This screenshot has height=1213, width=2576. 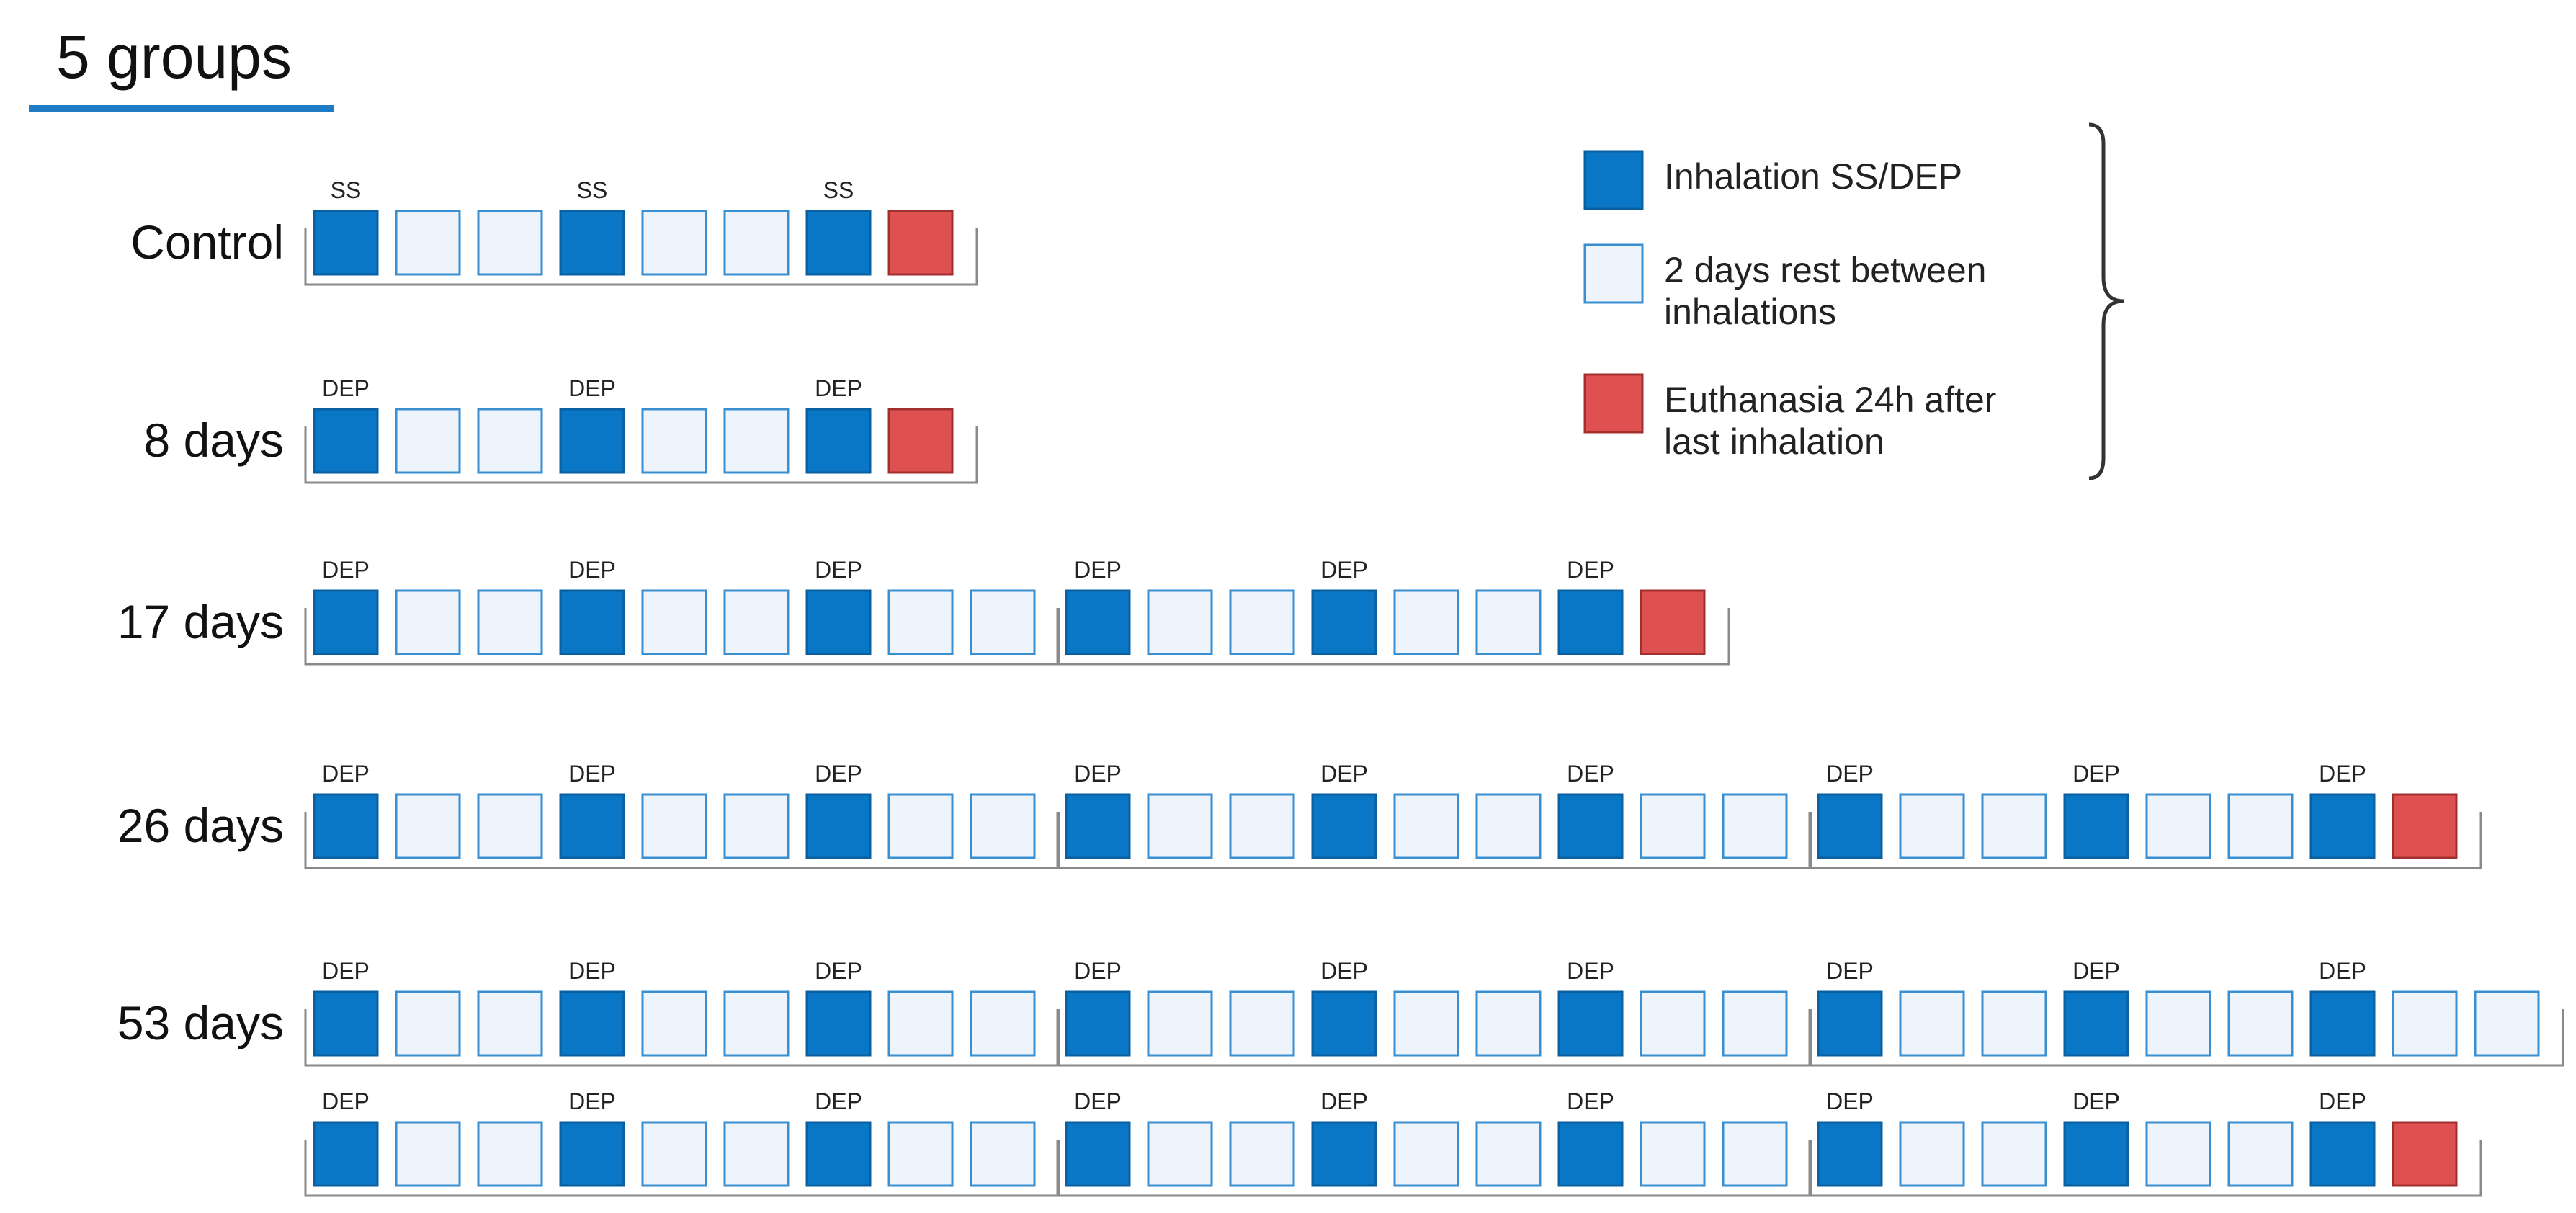 What do you see at coordinates (181, 109) in the screenshot?
I see `title-underline` at bounding box center [181, 109].